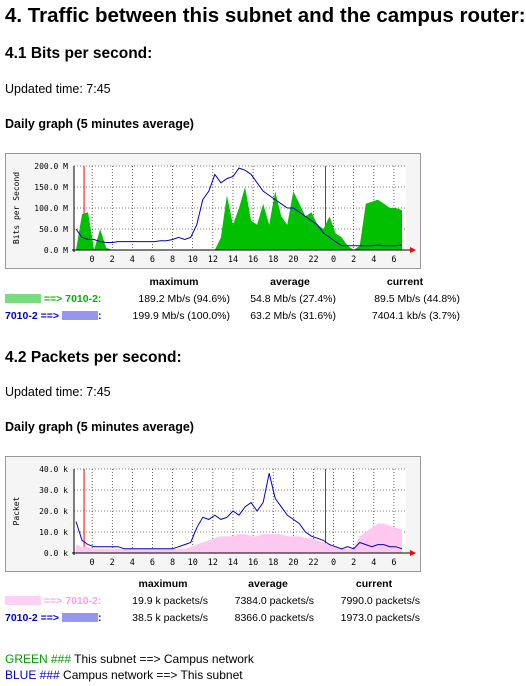 The height and width of the screenshot is (686, 526). What do you see at coordinates (53, 511) in the screenshot?
I see `y-tick-label: 20.0 k` at bounding box center [53, 511].